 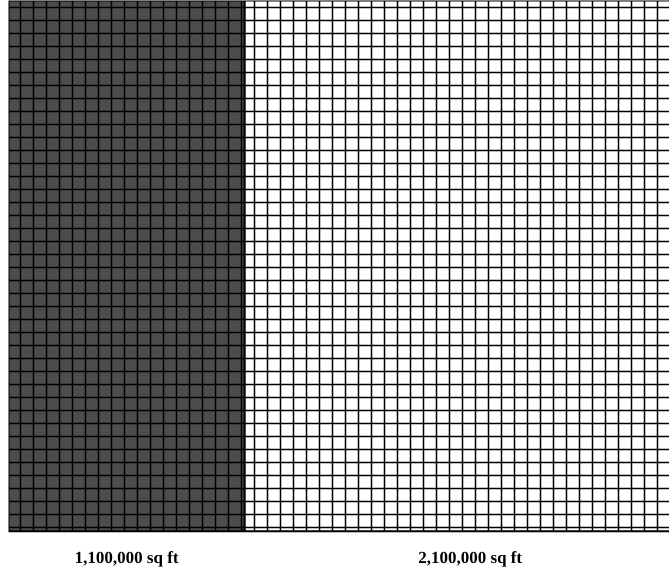 I want to click on data-label: 1,100,000 sq ft, so click(x=126, y=557).